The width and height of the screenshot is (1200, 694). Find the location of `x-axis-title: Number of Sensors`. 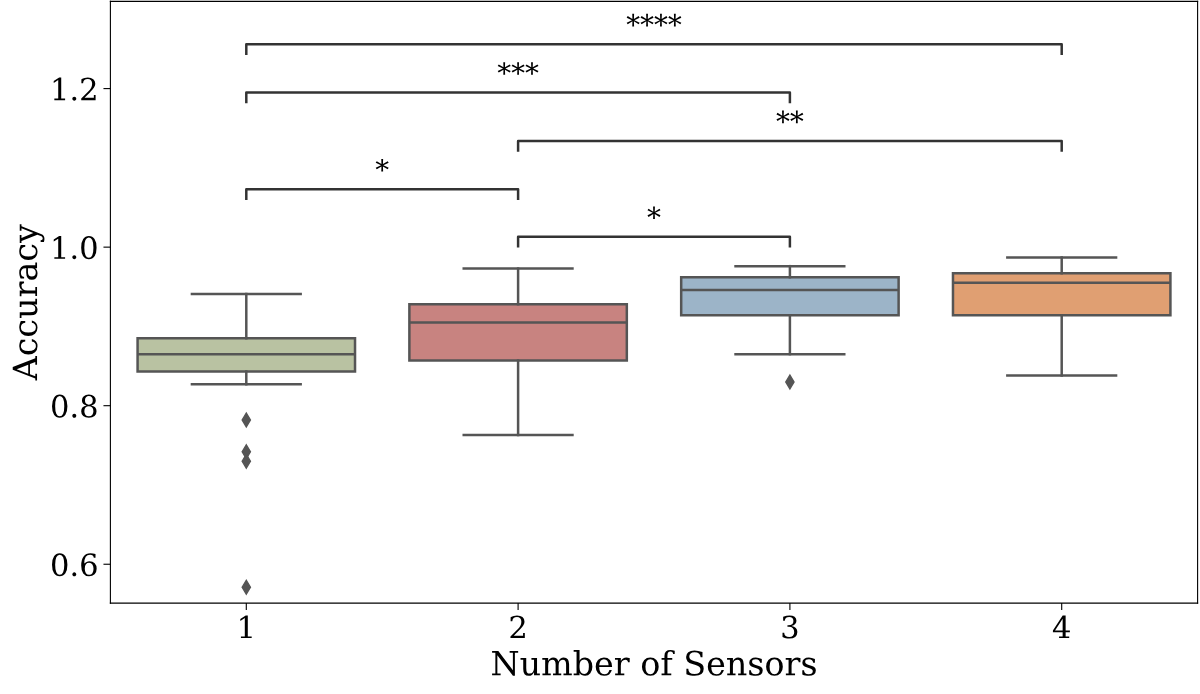

x-axis-title: Number of Sensors is located at coordinates (654, 663).